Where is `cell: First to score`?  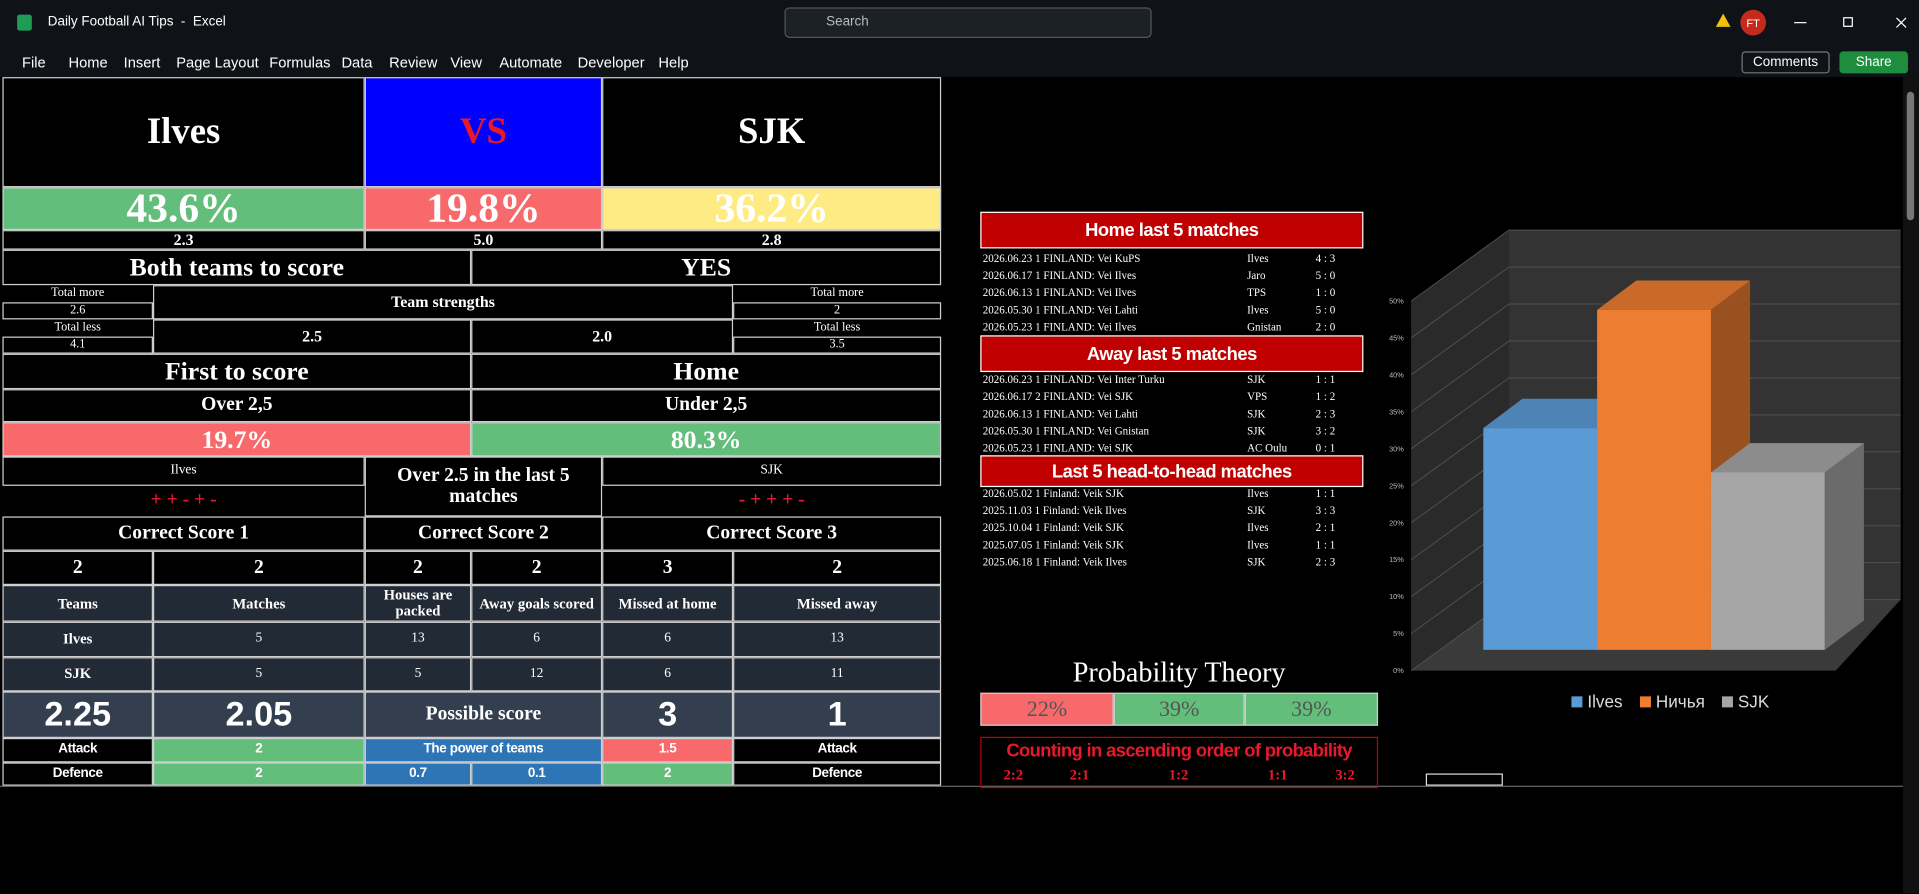
cell: First to score is located at coordinates (237, 371).